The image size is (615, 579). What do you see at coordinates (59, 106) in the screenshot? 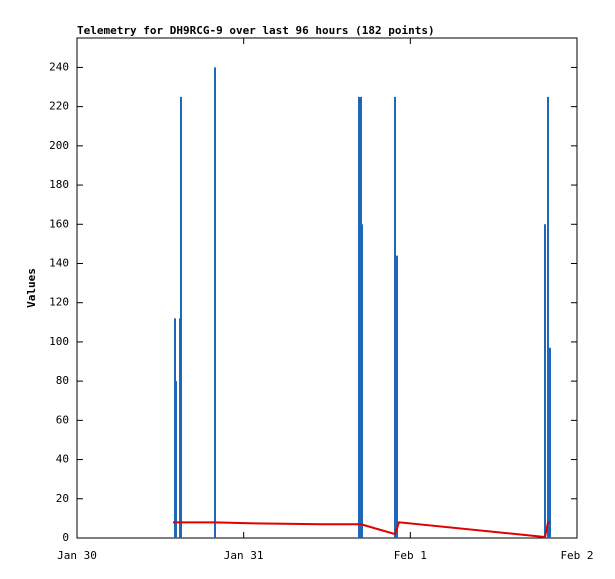
I see `y-tick-label: 220` at bounding box center [59, 106].